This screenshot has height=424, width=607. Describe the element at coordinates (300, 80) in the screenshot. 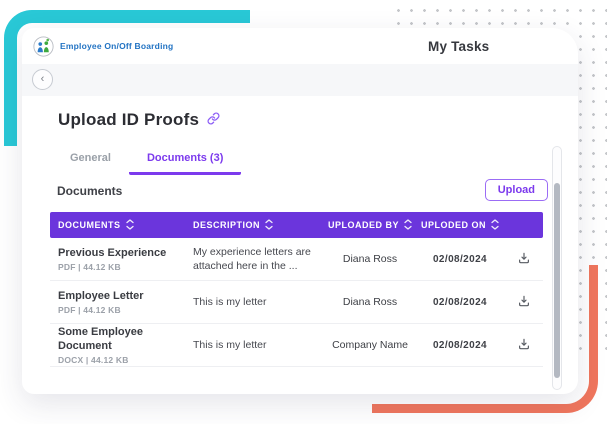

I see `sub-header-band: ‹` at that location.